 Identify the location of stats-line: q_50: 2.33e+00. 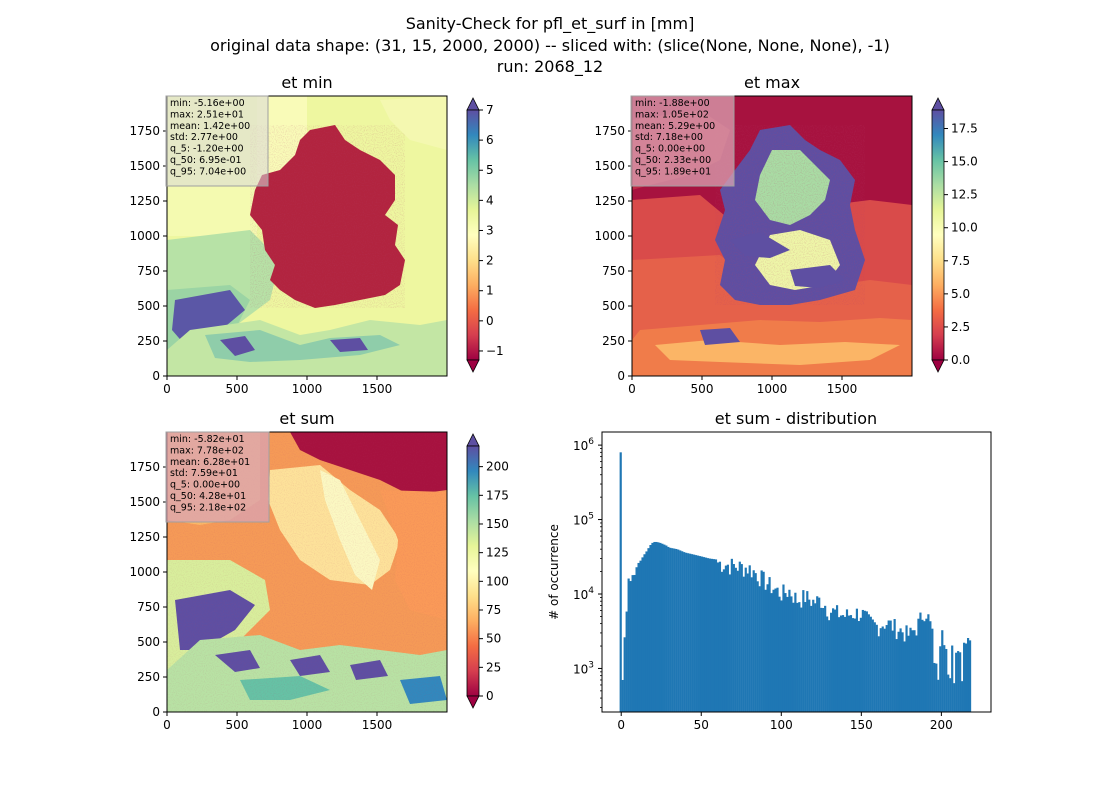
(673, 160).